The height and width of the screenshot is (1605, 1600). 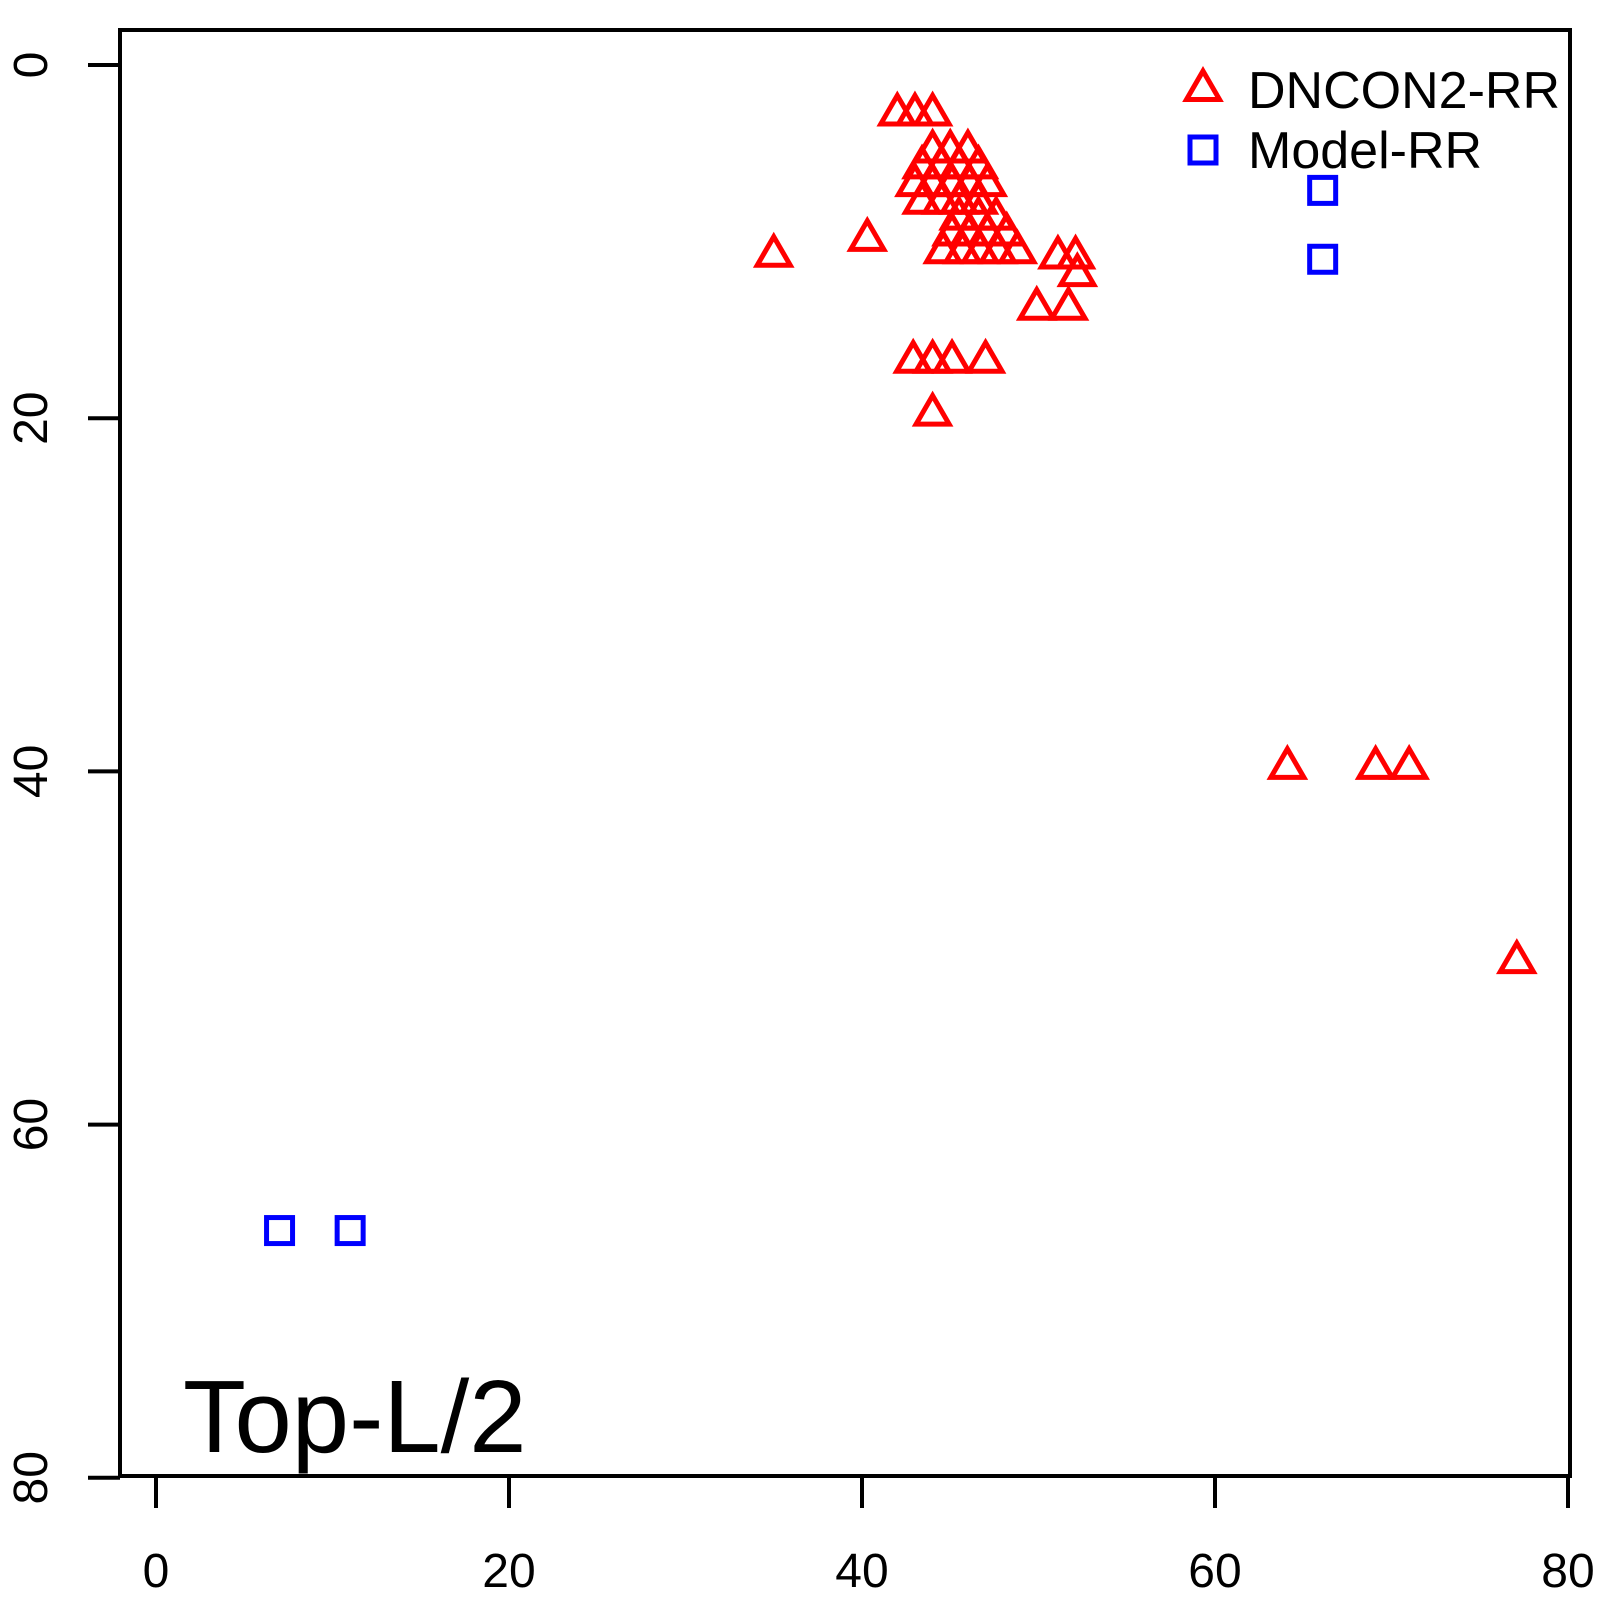 What do you see at coordinates (869, 1537) in the screenshot?
I see `x-axis: 0 20 40 60 80` at bounding box center [869, 1537].